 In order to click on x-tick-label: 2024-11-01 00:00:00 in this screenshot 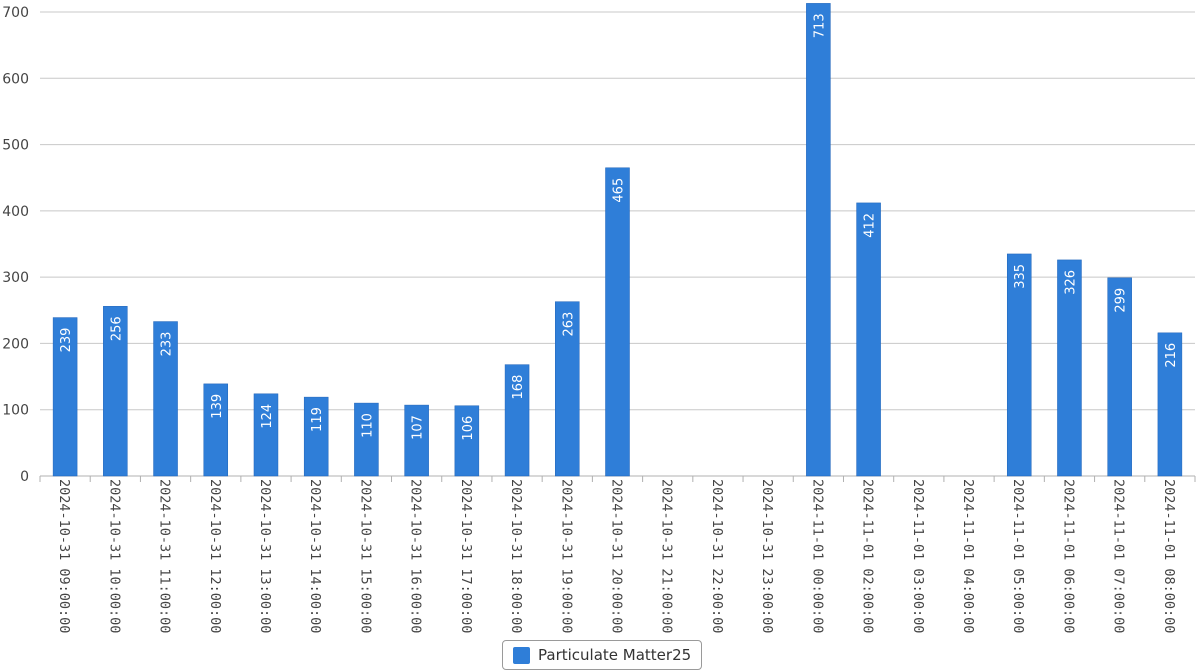, I will do `click(817, 556)`.